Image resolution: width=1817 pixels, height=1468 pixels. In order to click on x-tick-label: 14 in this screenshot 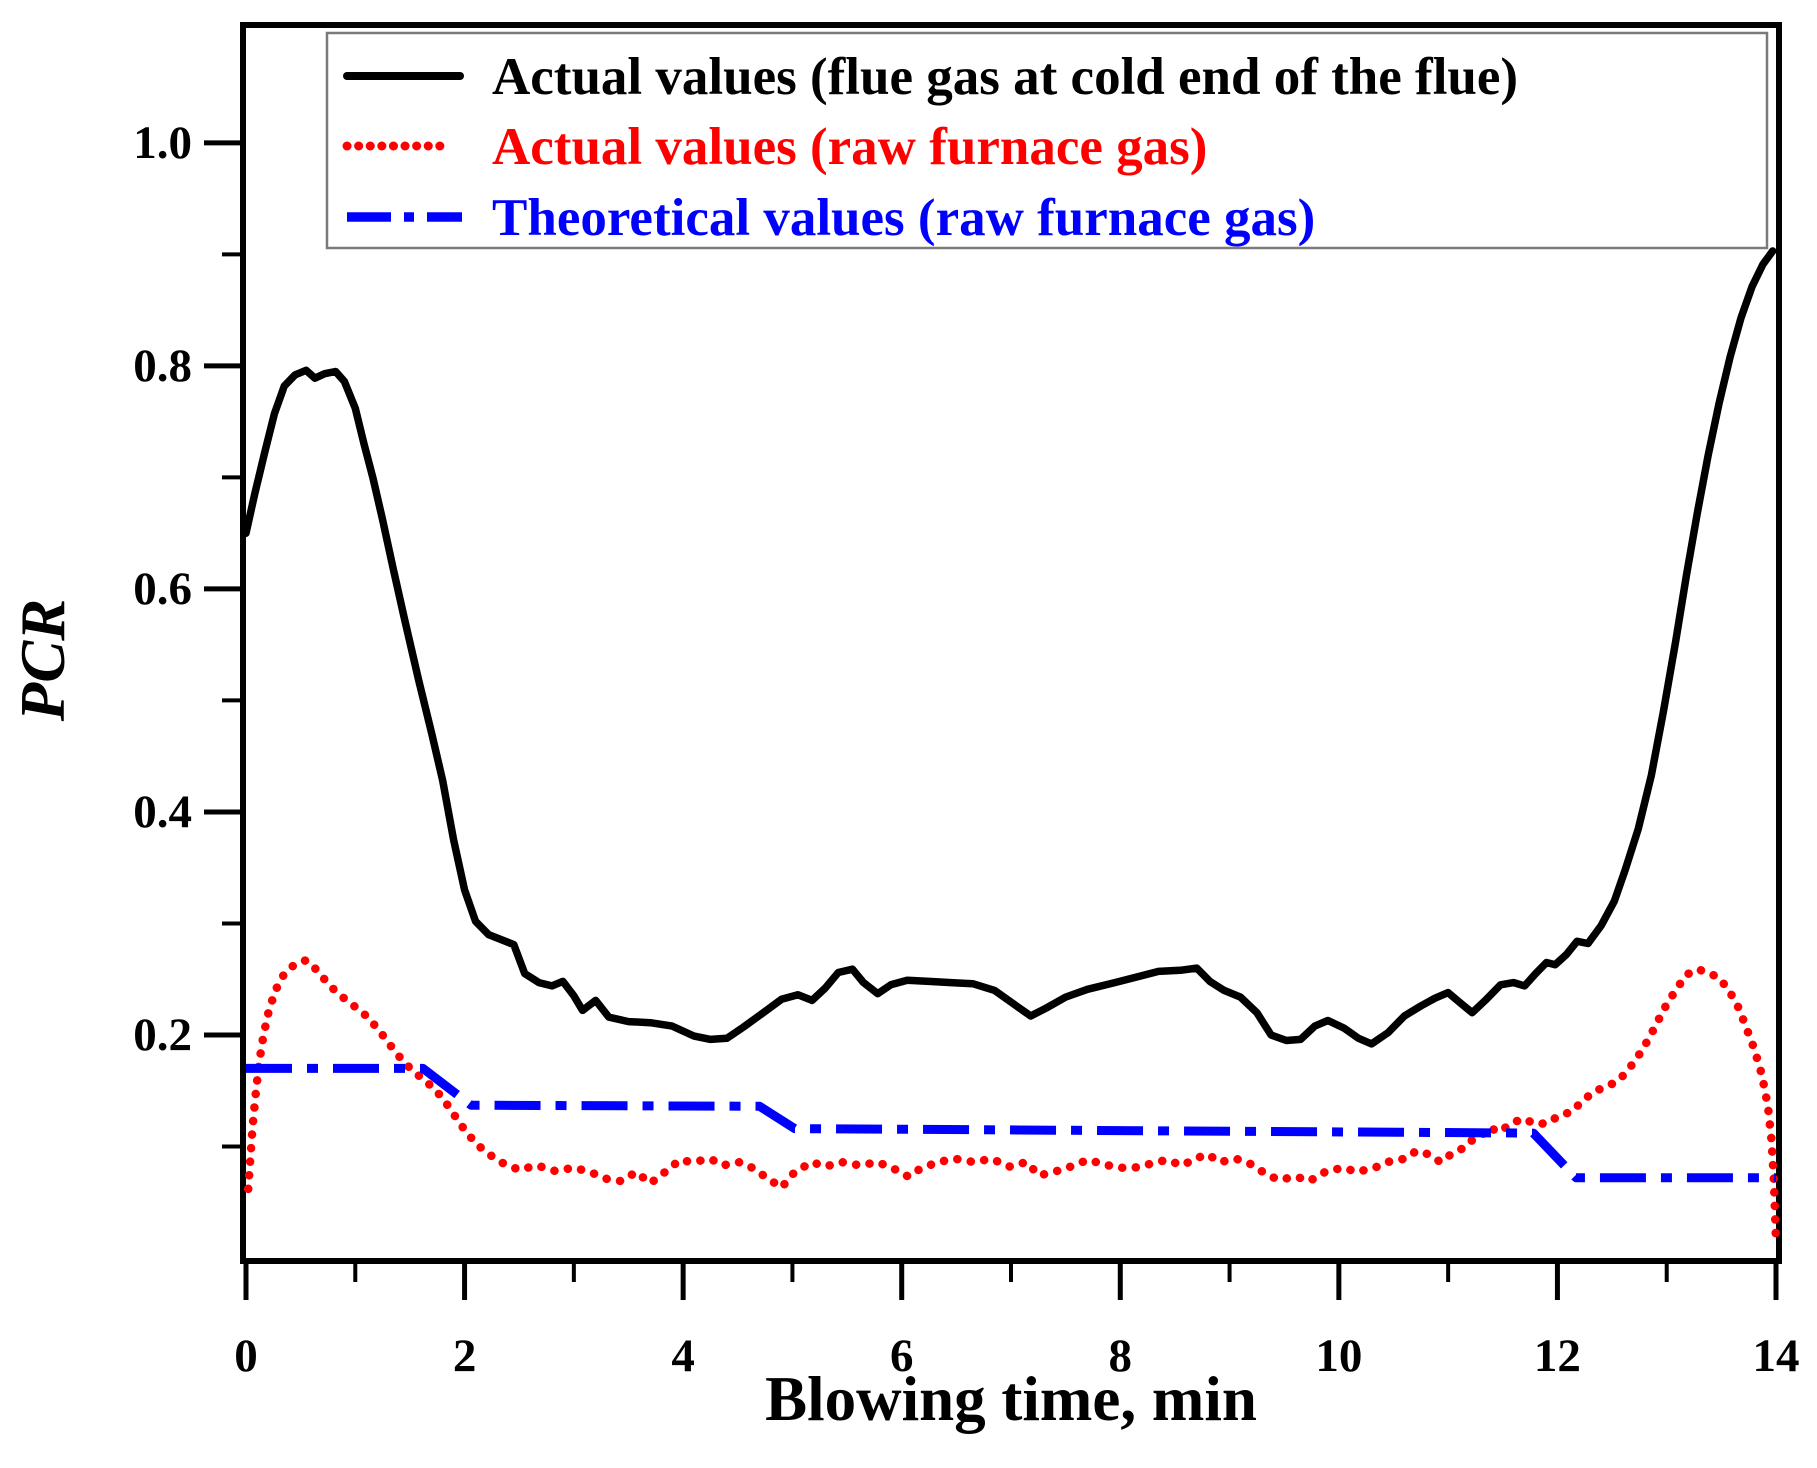, I will do `click(1776, 1356)`.